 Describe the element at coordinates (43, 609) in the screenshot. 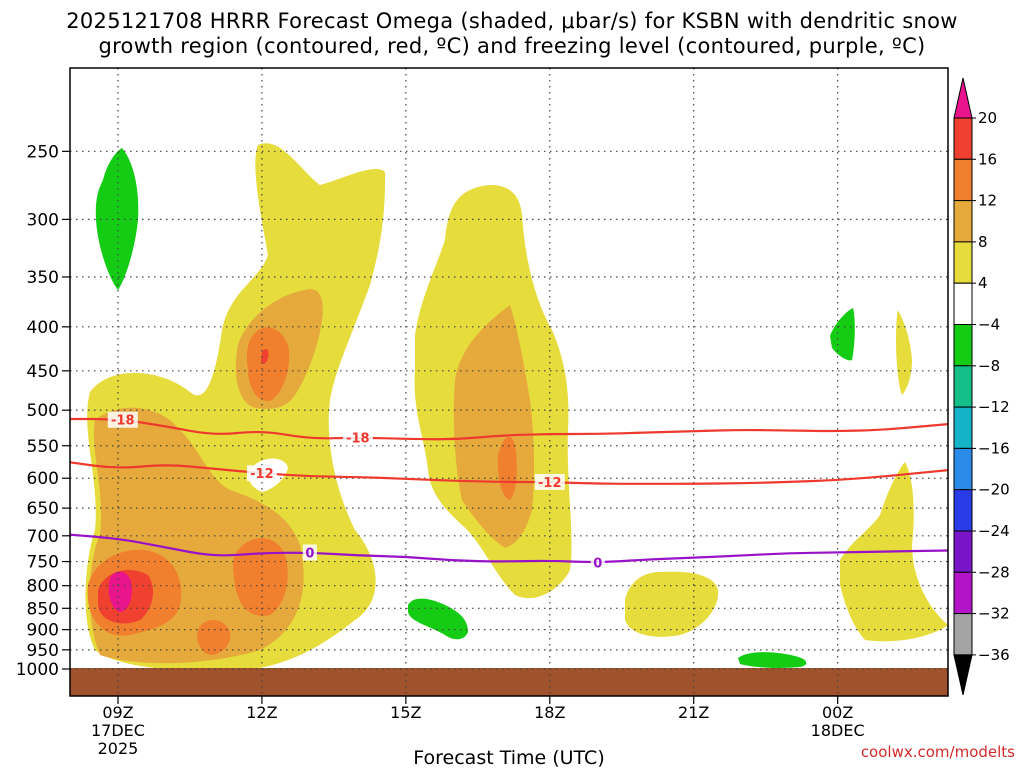

I see `y-tick-label: 850` at that location.